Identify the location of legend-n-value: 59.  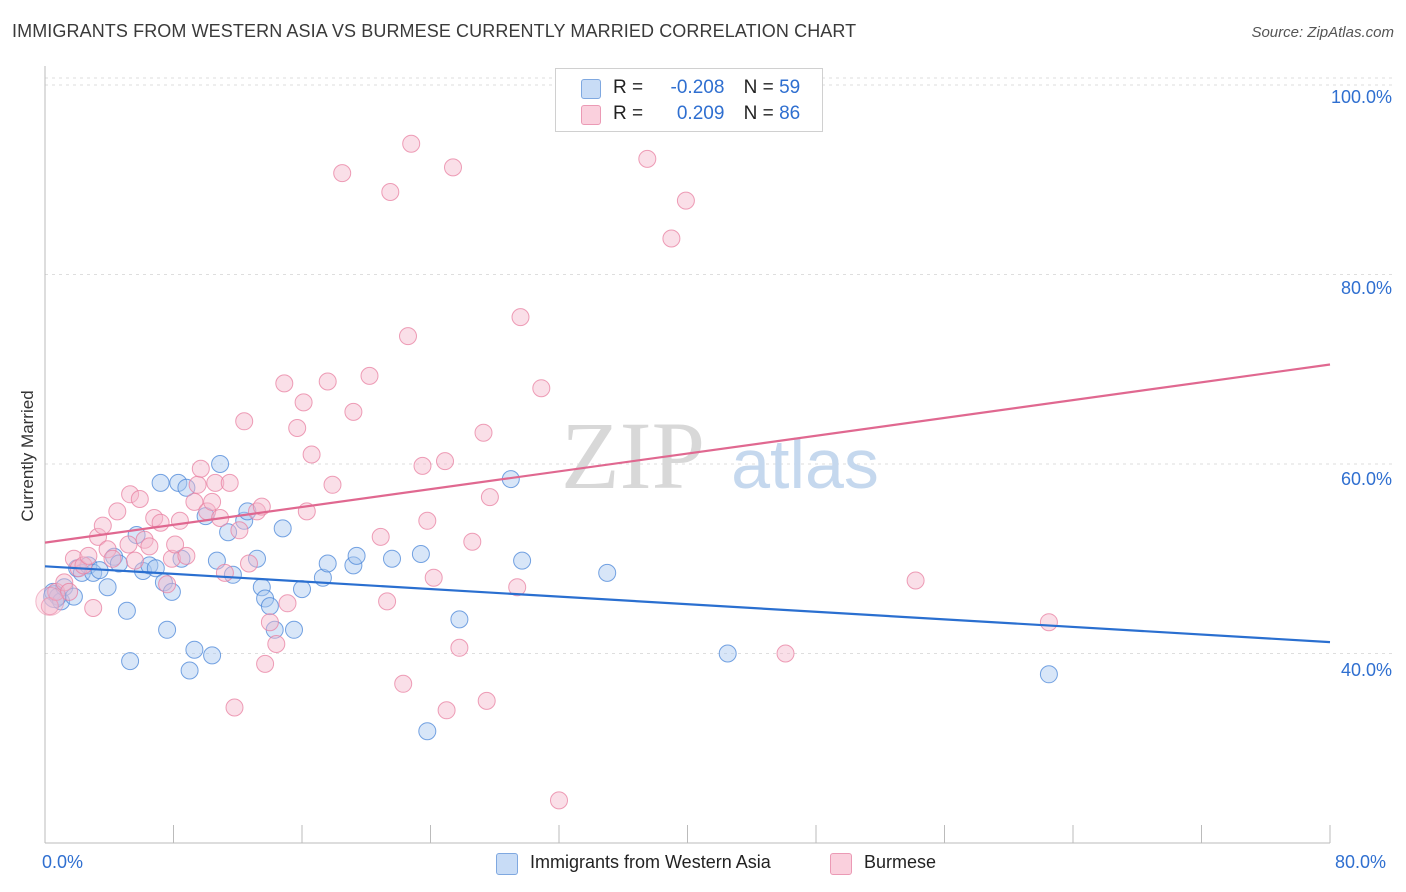
(790, 87).